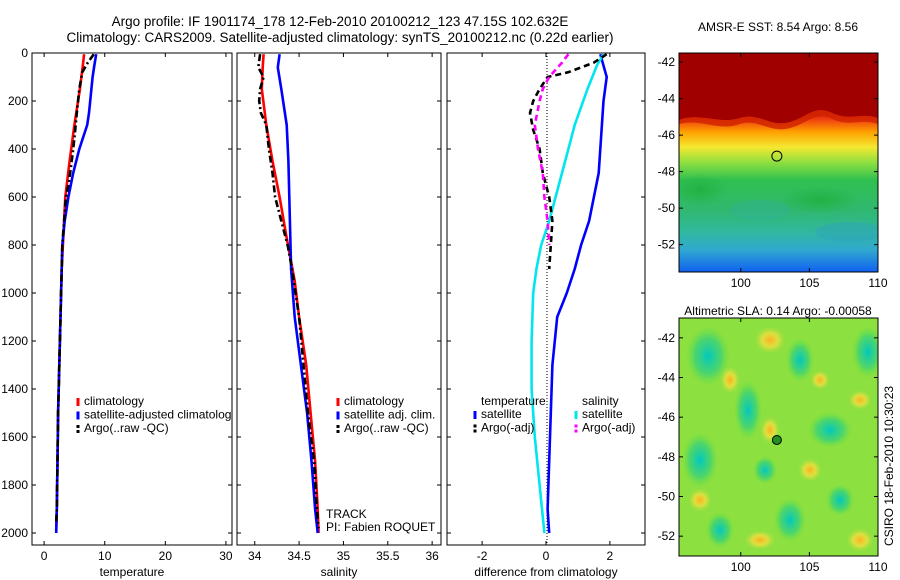 Image resolution: width=900 pixels, height=580 pixels. What do you see at coordinates (777, 156) in the screenshot?
I see `sst-argo-location-marker` at bounding box center [777, 156].